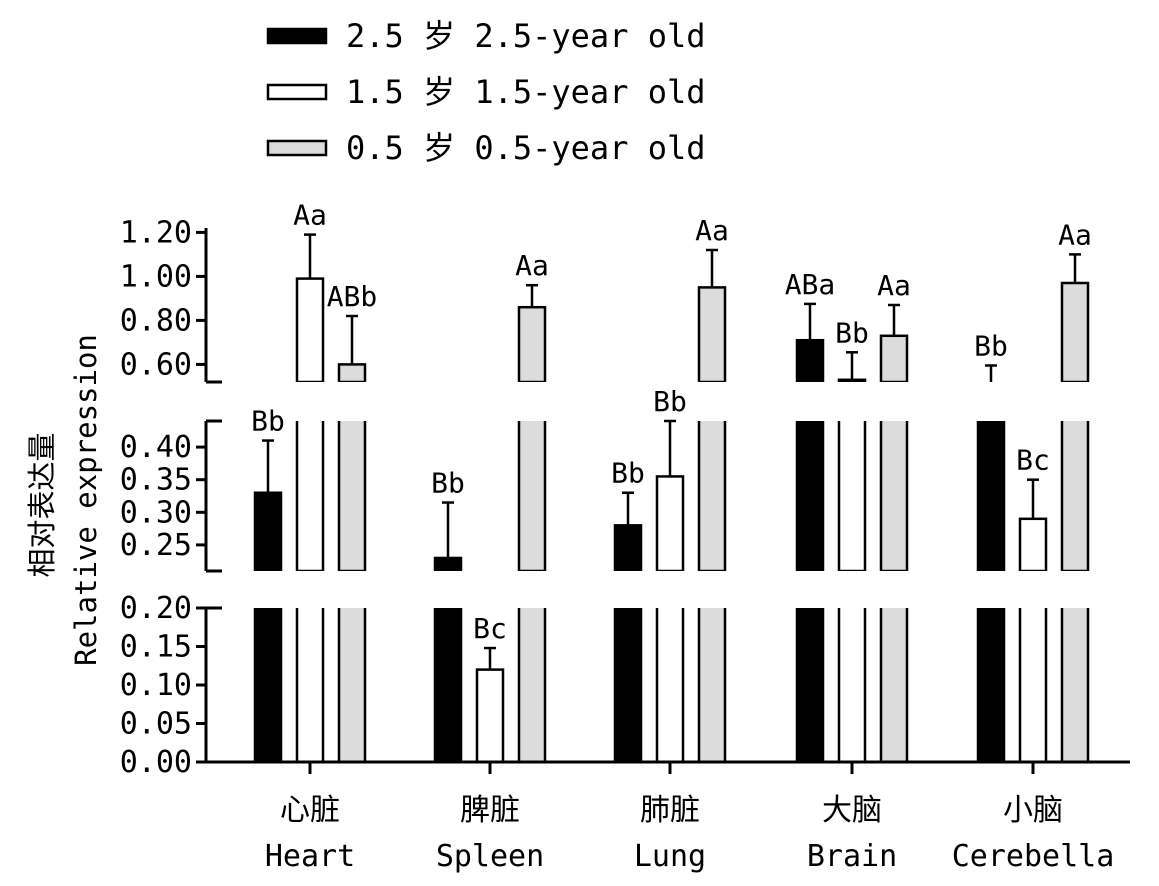  What do you see at coordinates (156, 724) in the screenshot?
I see `y-tick-label: 0.05` at bounding box center [156, 724].